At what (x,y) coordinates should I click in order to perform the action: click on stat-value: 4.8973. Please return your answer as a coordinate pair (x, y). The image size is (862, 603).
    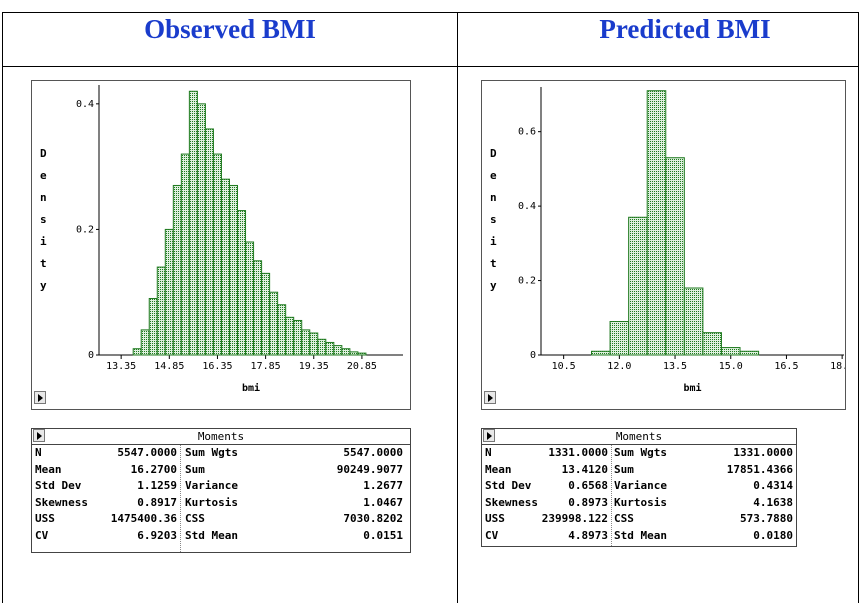
    Looking at the image, I should click on (588, 535).